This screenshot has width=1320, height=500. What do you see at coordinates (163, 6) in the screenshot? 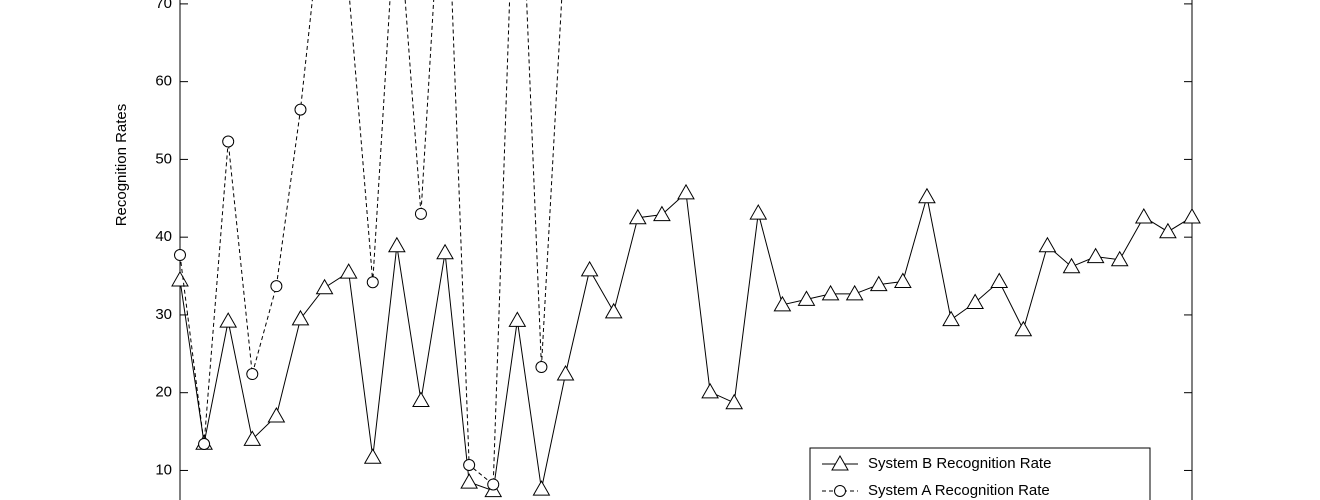
I see `y-tick-label: 70` at bounding box center [163, 6].